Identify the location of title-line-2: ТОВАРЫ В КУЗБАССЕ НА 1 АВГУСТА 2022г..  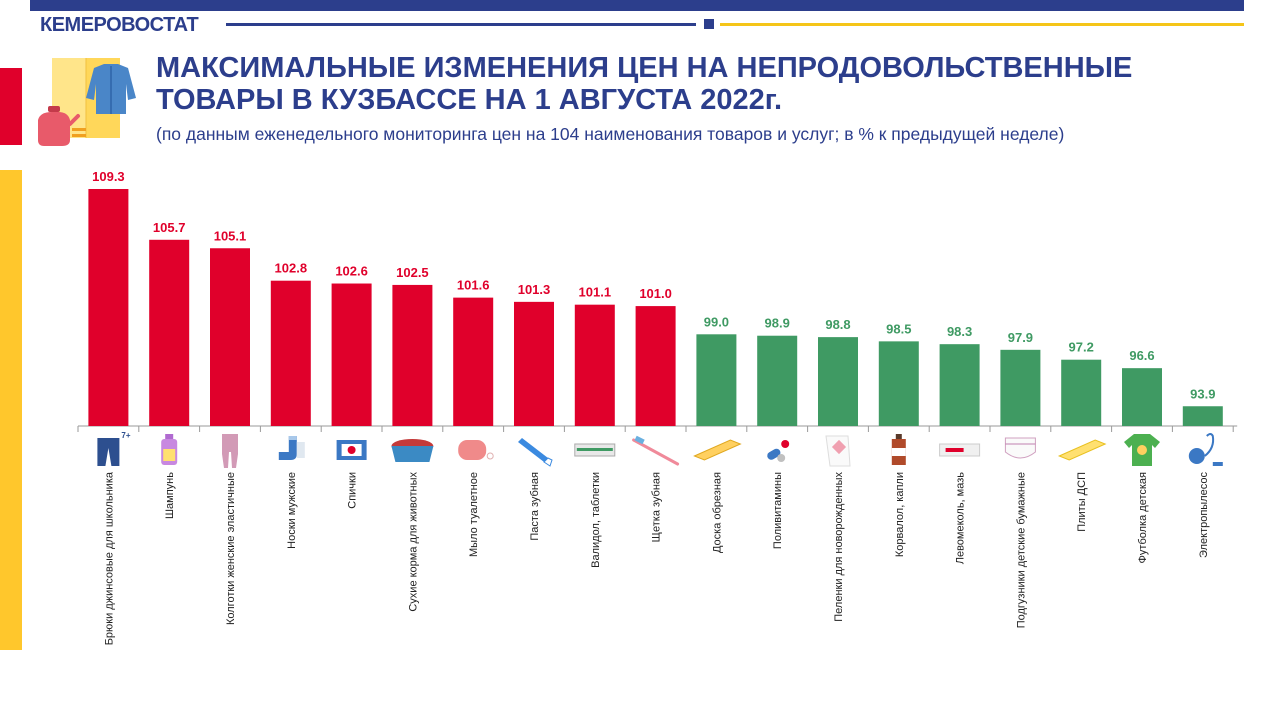
(469, 100).